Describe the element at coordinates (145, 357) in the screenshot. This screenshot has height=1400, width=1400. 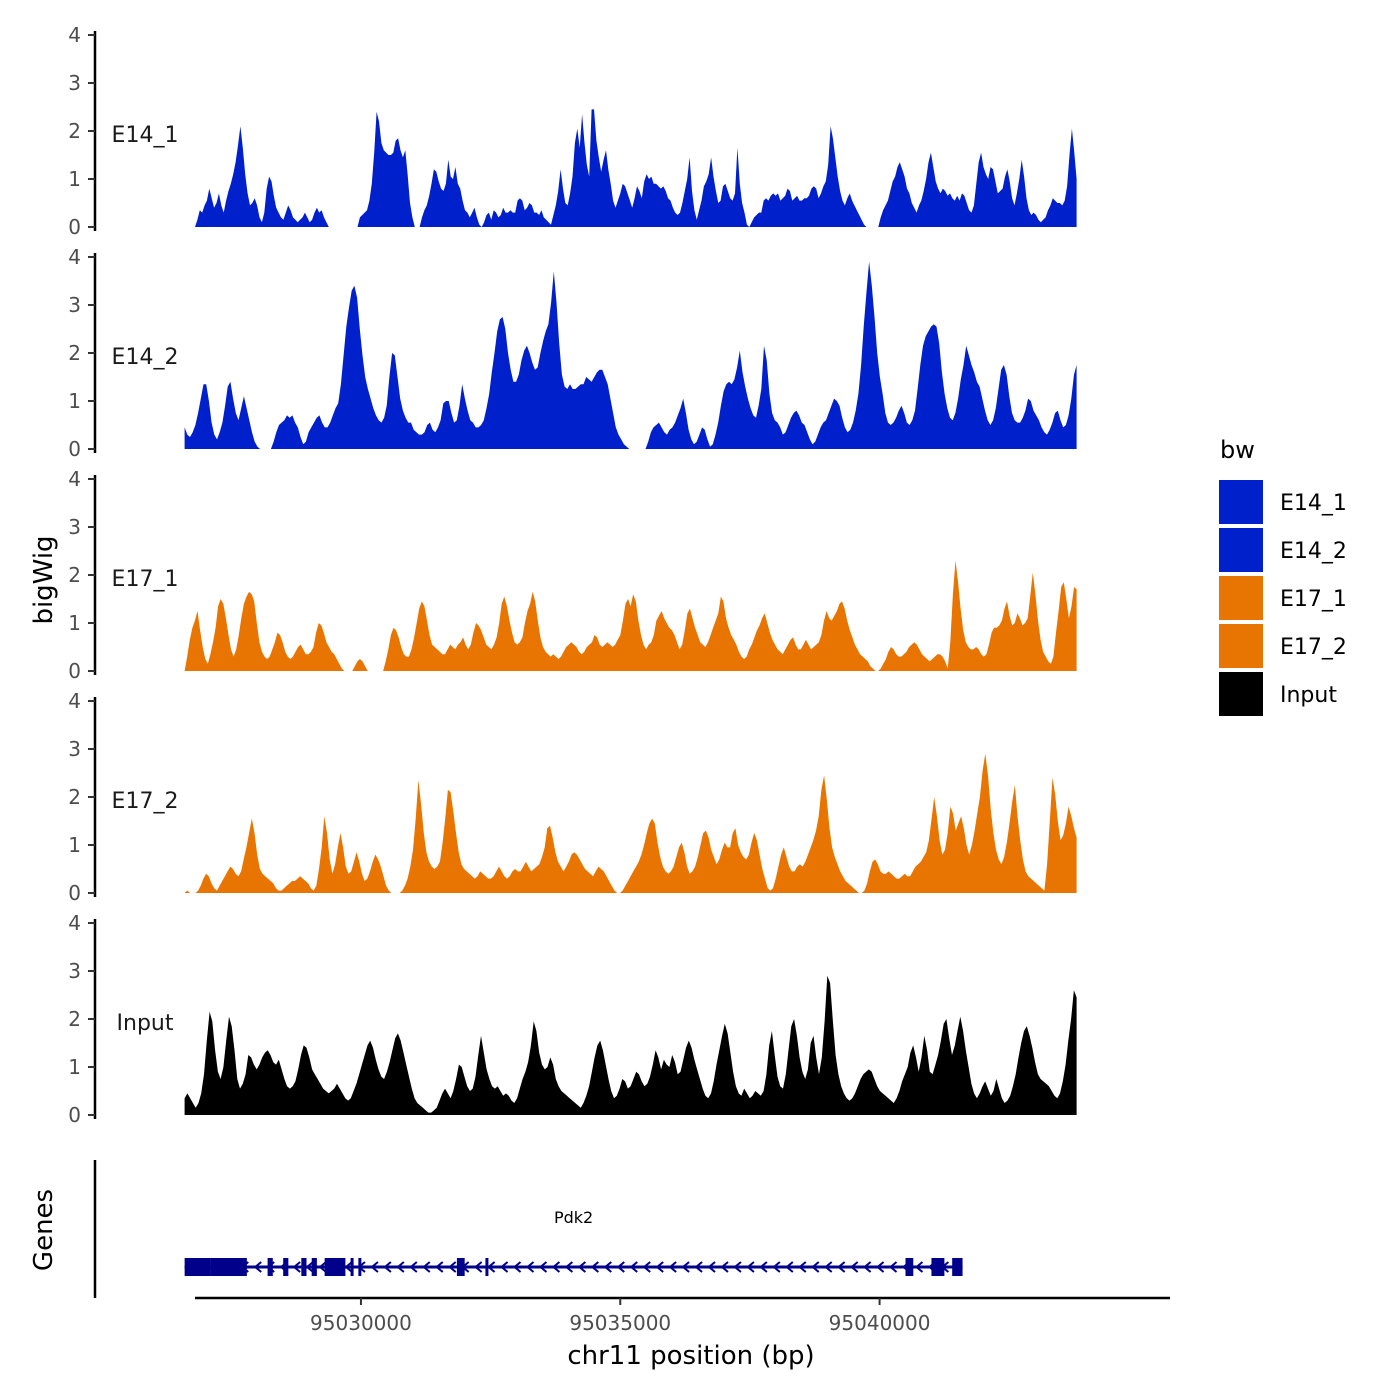
I see `track-label: E14_2` at that location.